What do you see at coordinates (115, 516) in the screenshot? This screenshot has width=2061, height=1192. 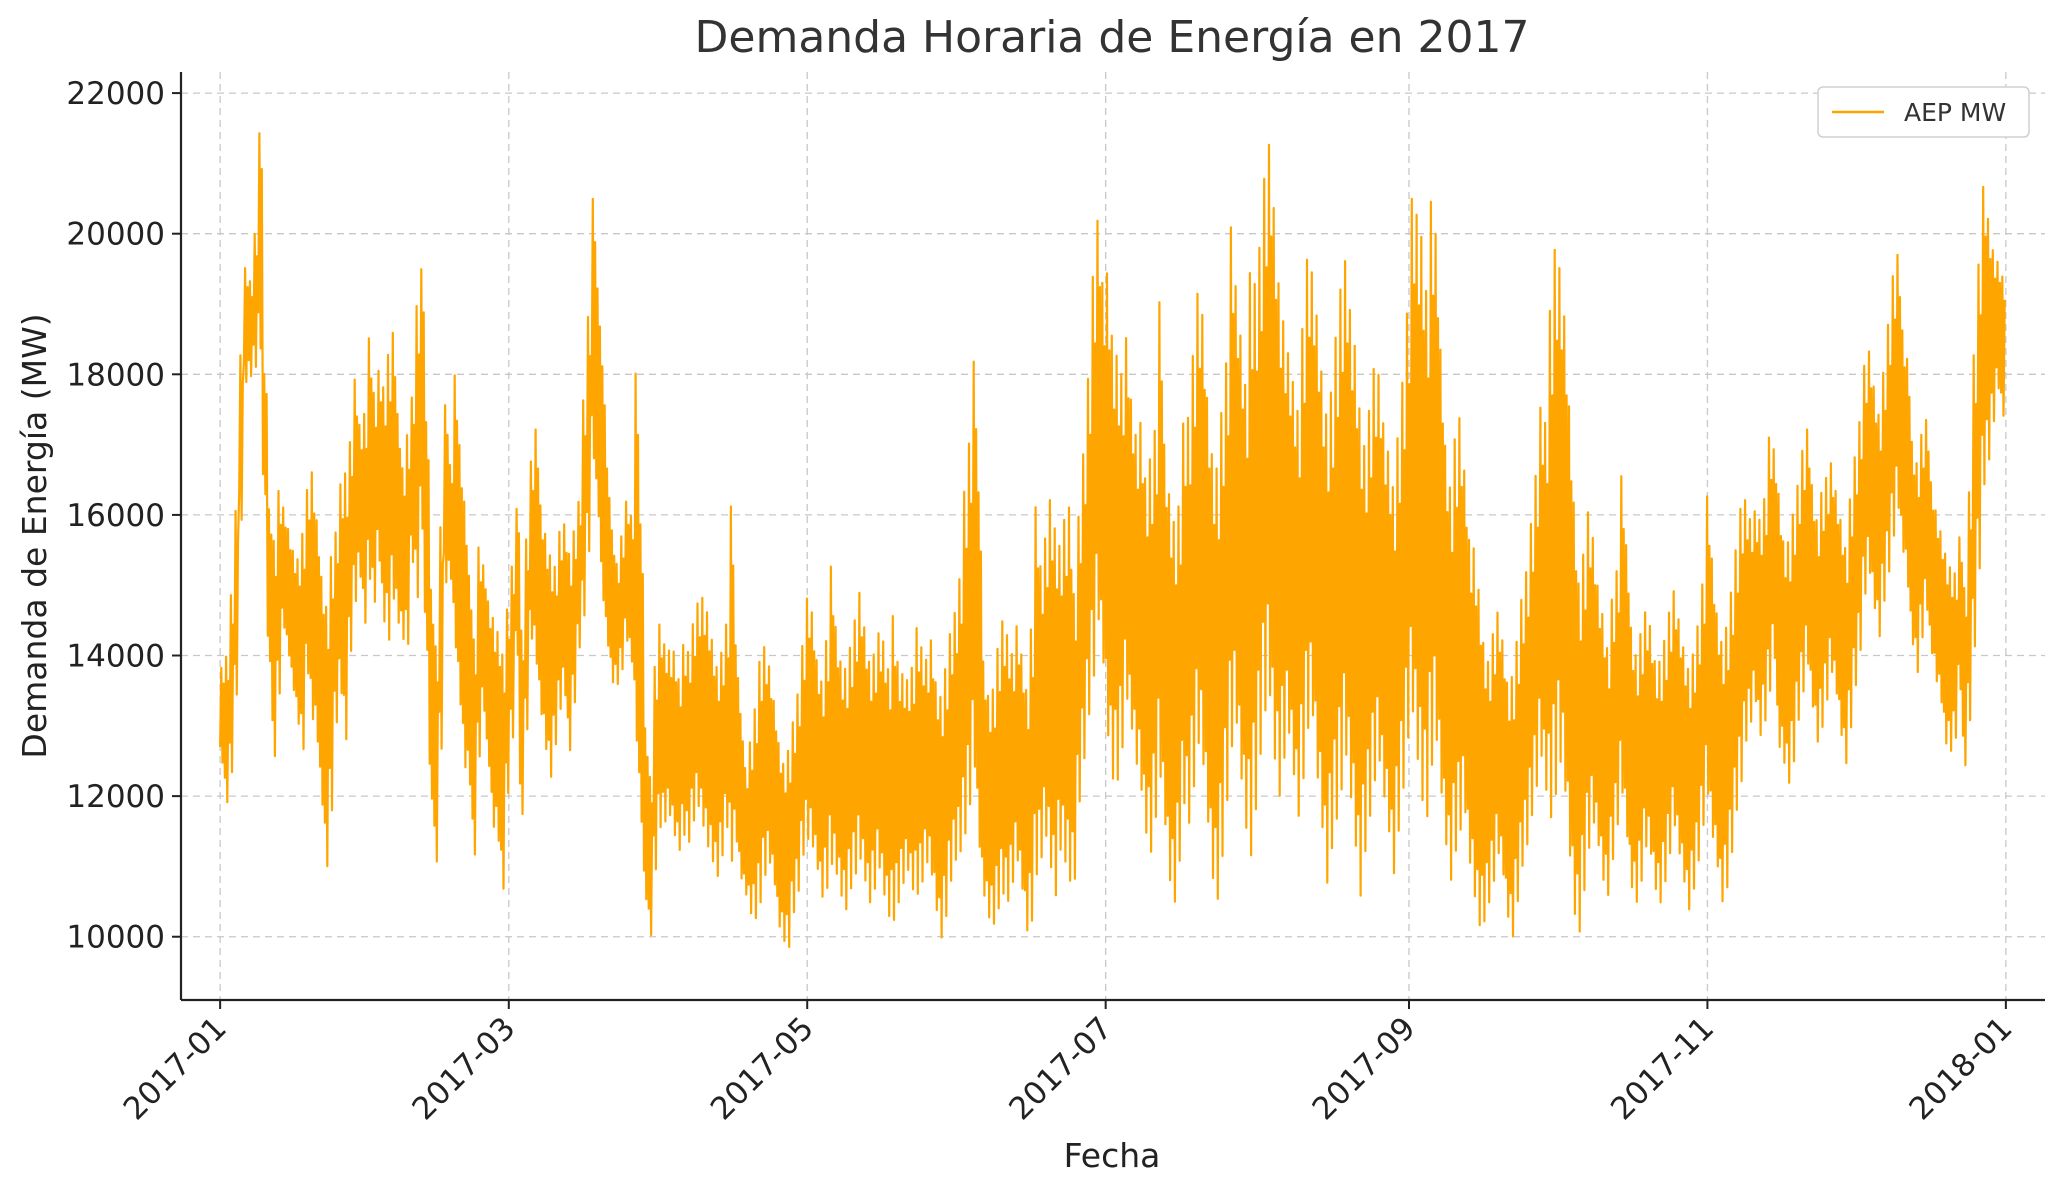 I see `y-tick-label: 16000` at bounding box center [115, 516].